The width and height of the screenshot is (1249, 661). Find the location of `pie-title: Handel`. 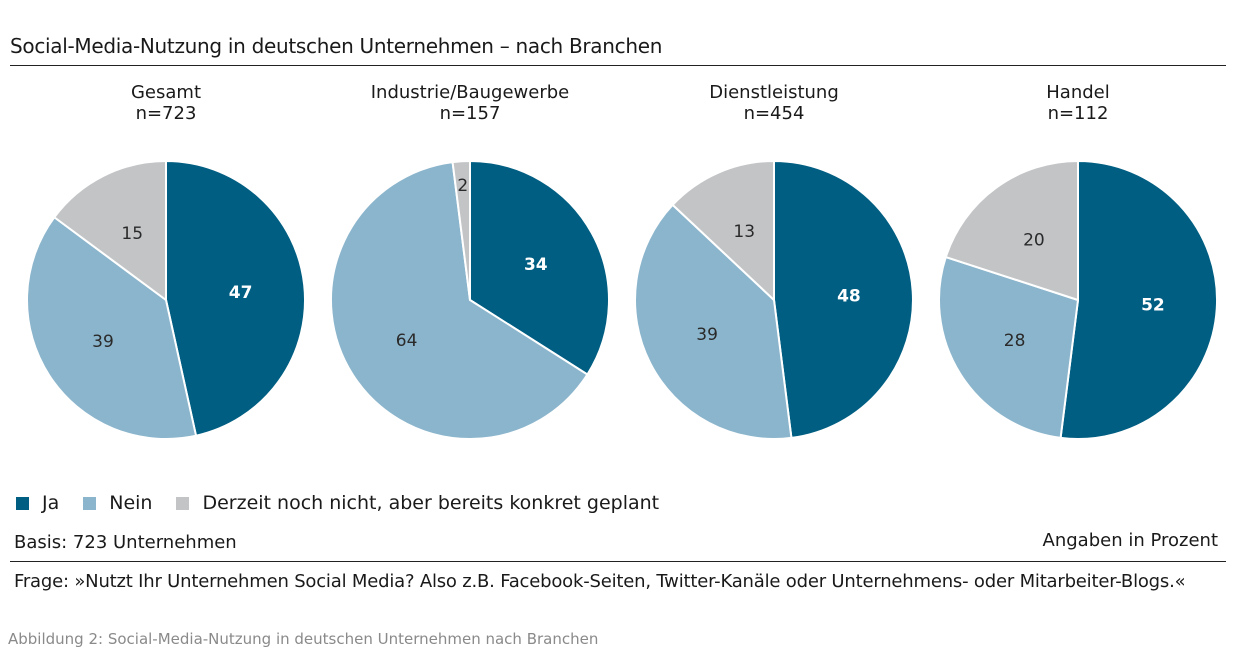

pie-title: Handel is located at coordinates (1077, 92).